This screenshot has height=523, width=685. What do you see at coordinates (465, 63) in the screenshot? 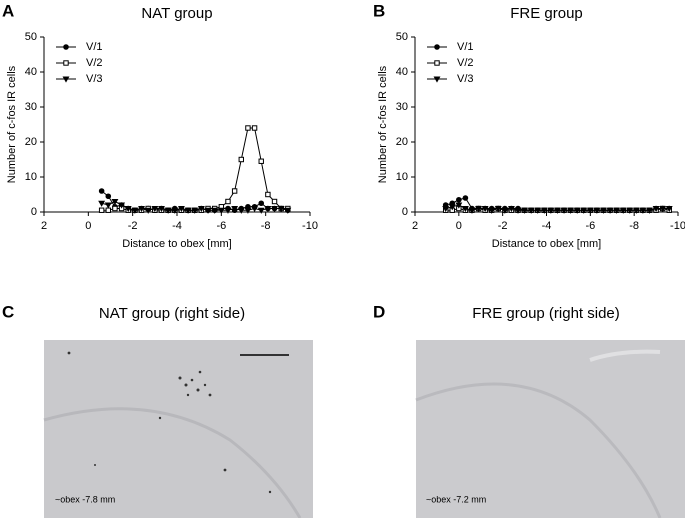
I see `legend-label: V/2` at bounding box center [465, 63].